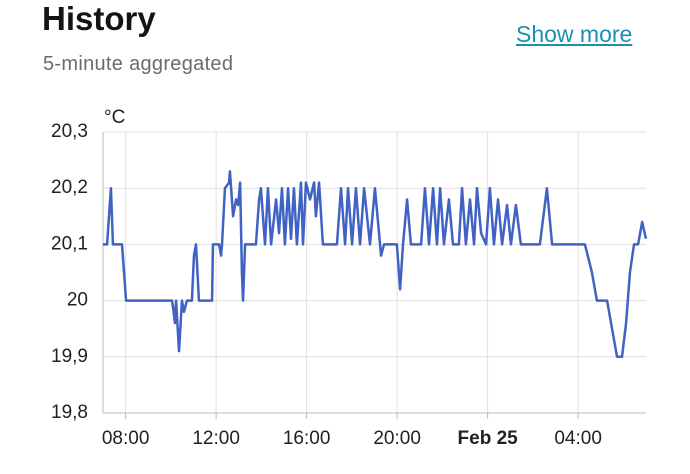  Describe the element at coordinates (216, 438) in the screenshot. I see `x-tick-label: 12:00` at that location.